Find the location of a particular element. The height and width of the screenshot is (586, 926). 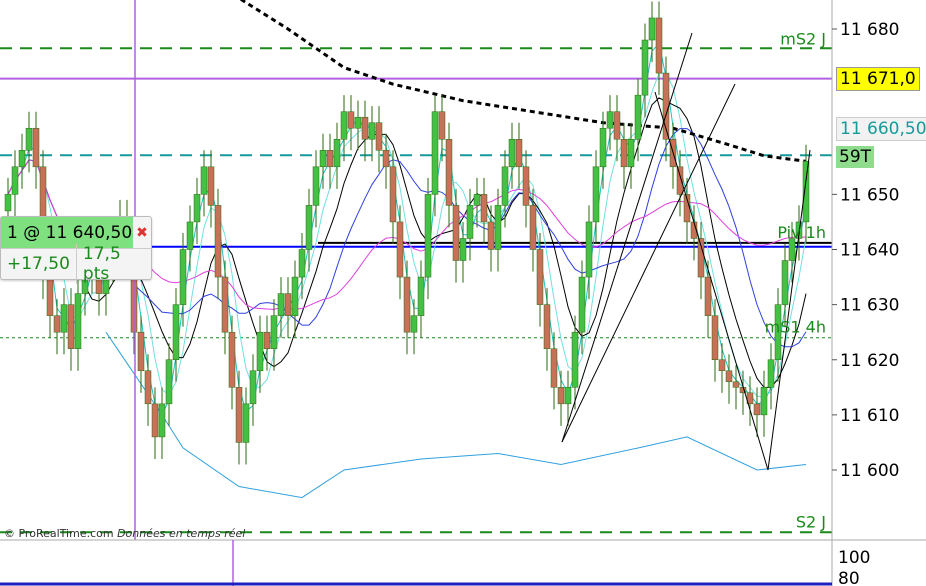

close-icon: ✖ is located at coordinates (142, 232).